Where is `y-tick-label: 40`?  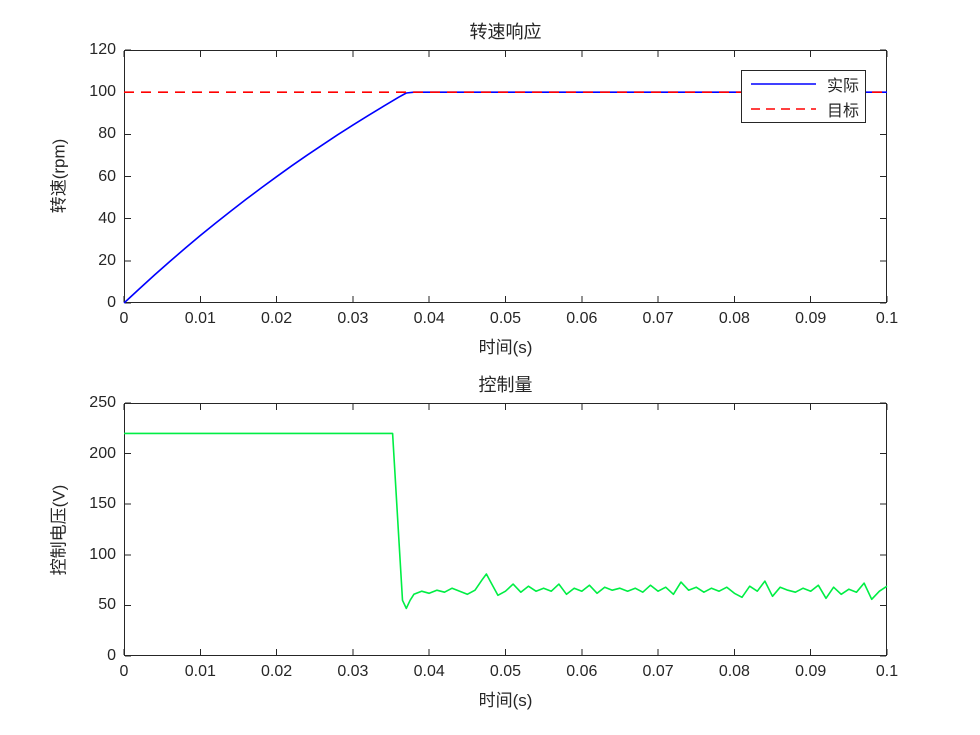
y-tick-label: 40 is located at coordinates (107, 218).